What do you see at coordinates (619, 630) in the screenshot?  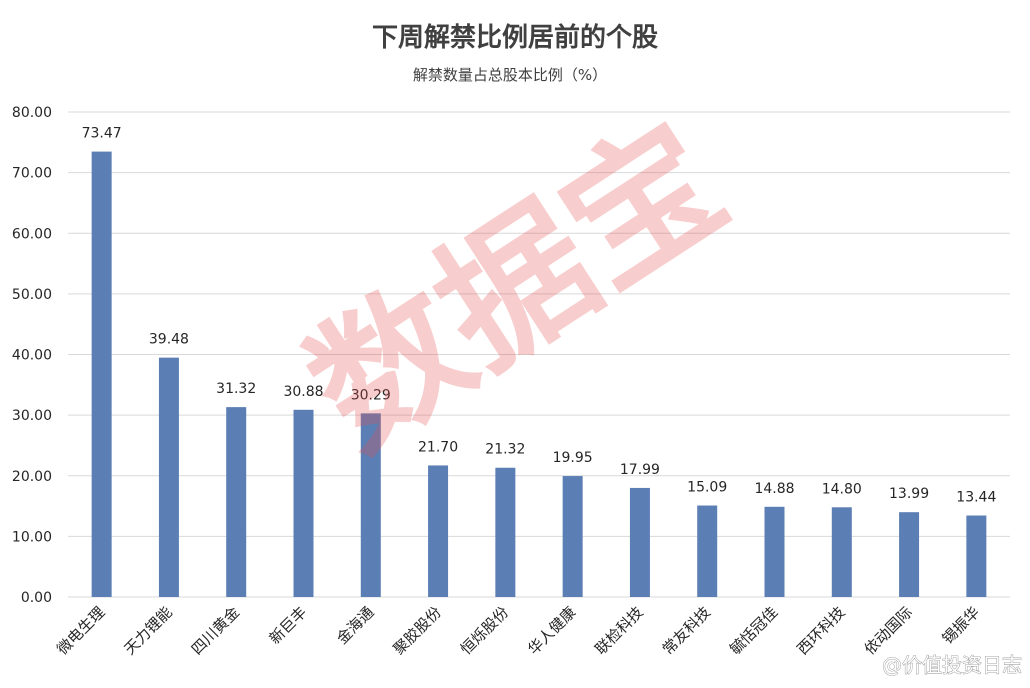 I see `x-tick-label: 联检科技` at bounding box center [619, 630].